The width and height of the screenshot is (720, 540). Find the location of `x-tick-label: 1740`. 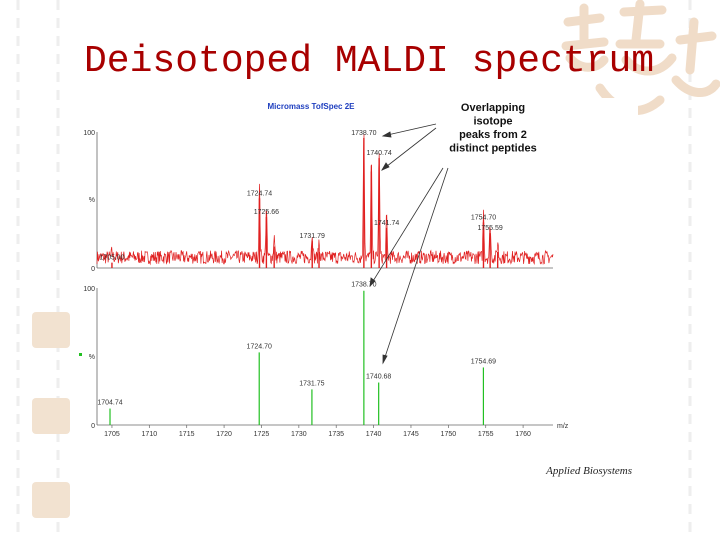

x-tick-label: 1740 is located at coordinates (374, 434).